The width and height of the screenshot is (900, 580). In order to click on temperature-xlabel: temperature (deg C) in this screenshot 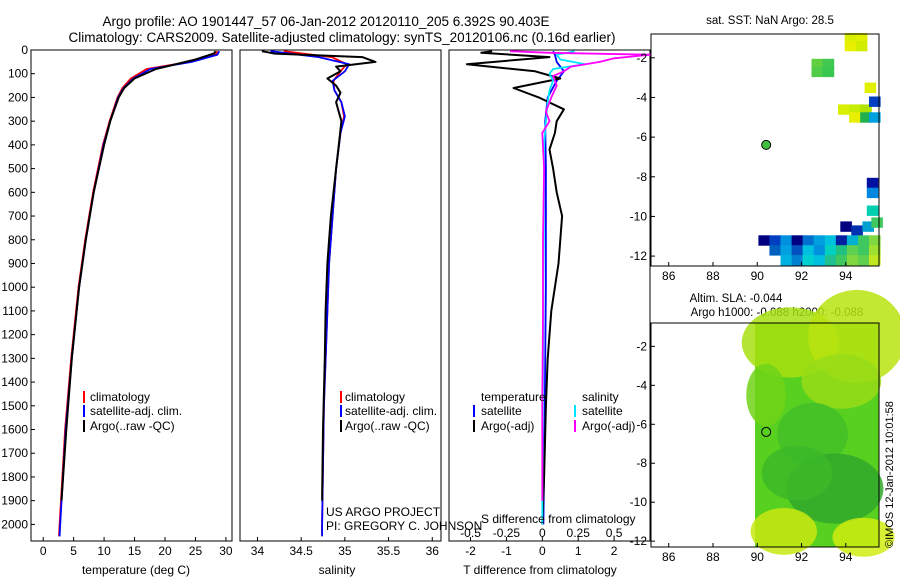, I will do `click(136, 570)`.